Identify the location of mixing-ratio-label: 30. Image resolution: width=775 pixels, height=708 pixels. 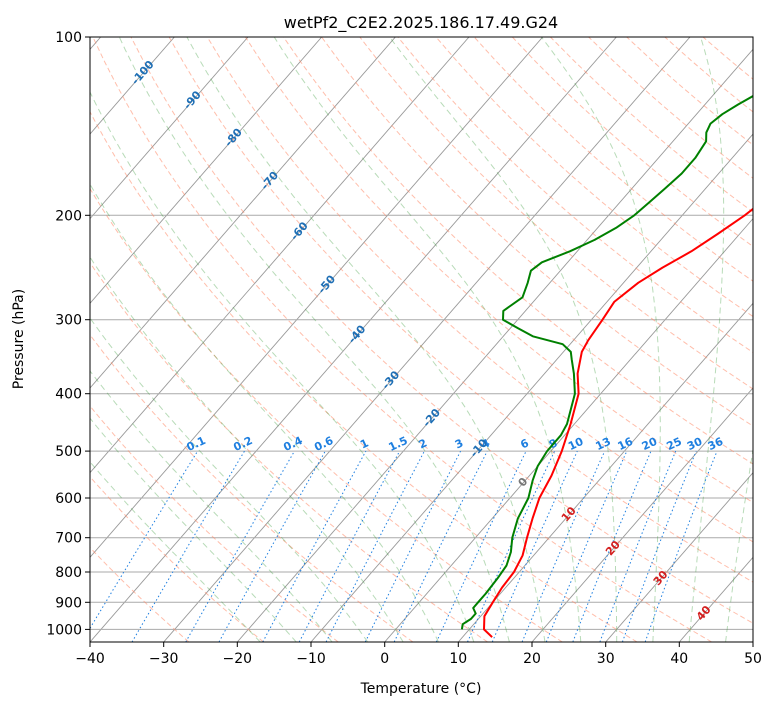
(695, 444).